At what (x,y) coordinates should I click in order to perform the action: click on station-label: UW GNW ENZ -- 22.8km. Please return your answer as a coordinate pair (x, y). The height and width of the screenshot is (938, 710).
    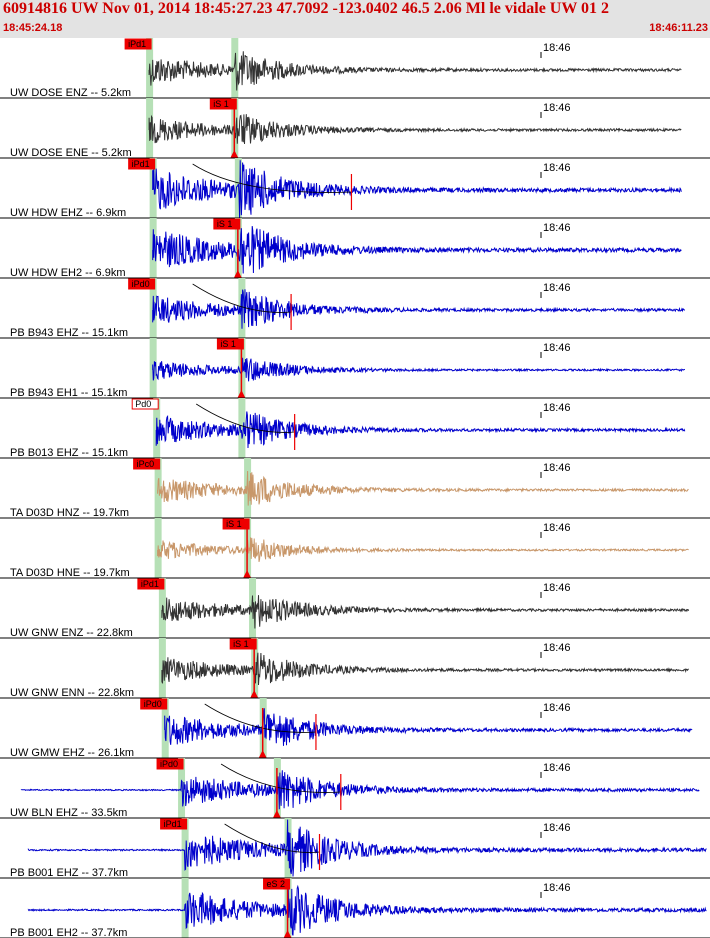
    Looking at the image, I should click on (71, 633).